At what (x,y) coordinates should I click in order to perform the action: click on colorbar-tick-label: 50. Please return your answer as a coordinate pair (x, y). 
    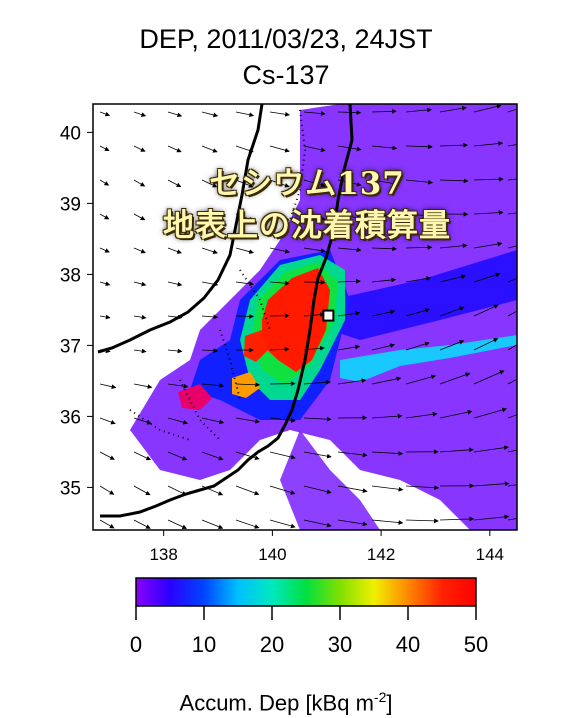
    Looking at the image, I should click on (476, 644).